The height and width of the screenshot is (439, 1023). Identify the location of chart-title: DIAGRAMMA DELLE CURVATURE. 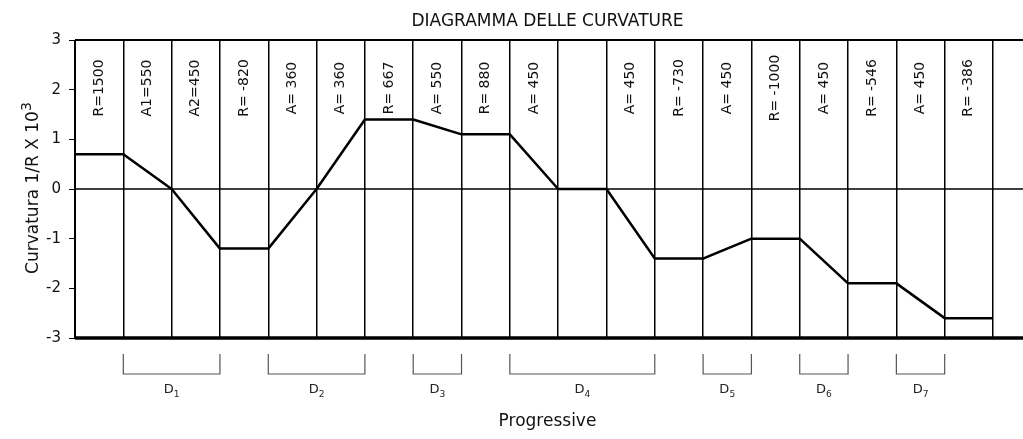
(547, 20).